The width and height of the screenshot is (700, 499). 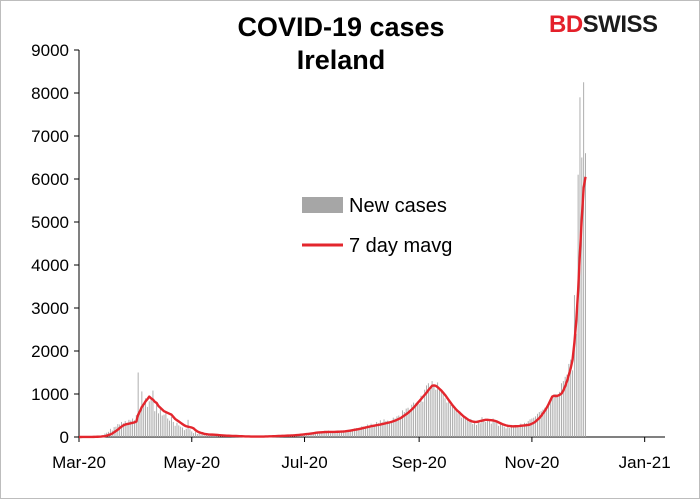 What do you see at coordinates (304, 462) in the screenshot?
I see `x-tick-label: Jul-20` at bounding box center [304, 462].